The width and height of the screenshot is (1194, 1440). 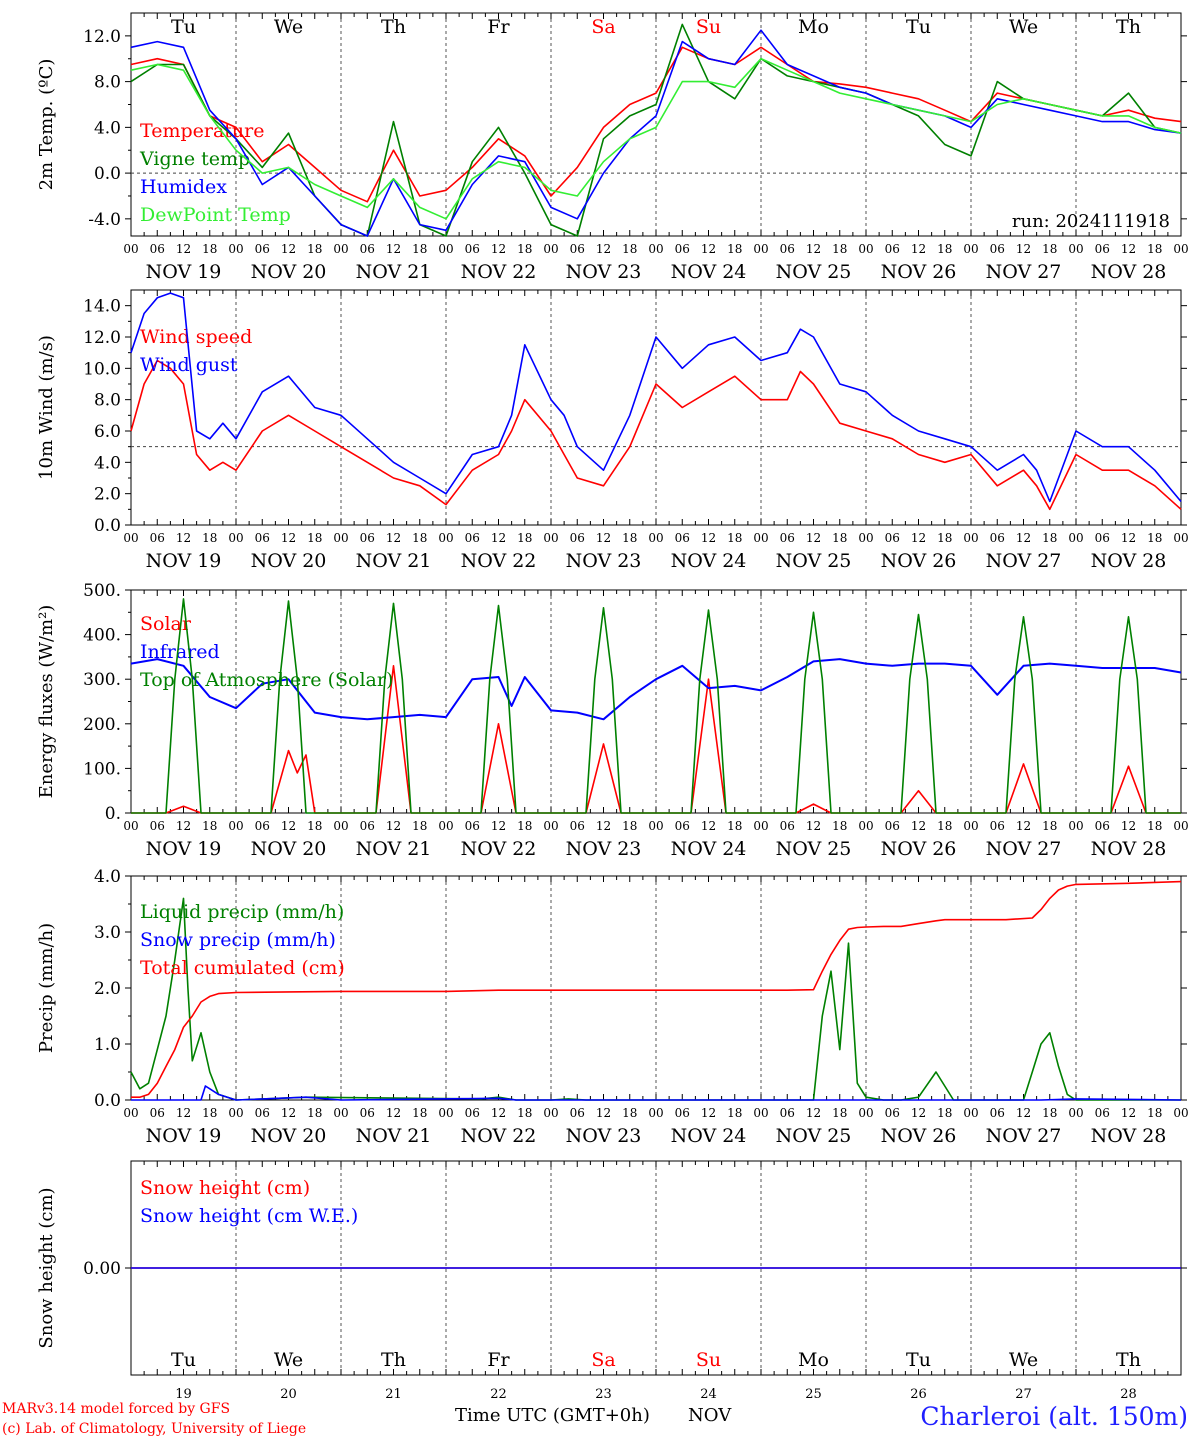 What do you see at coordinates (183, 1360) in the screenshot?
I see `weekday-label: Tu` at bounding box center [183, 1360].